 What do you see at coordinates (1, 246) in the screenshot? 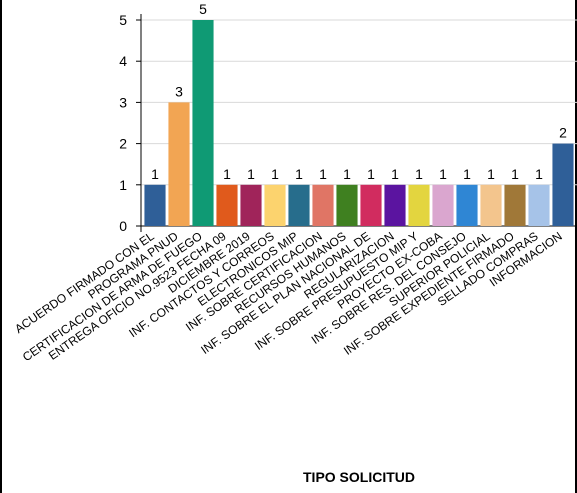
I see `left-frame-border` at bounding box center [1, 246].